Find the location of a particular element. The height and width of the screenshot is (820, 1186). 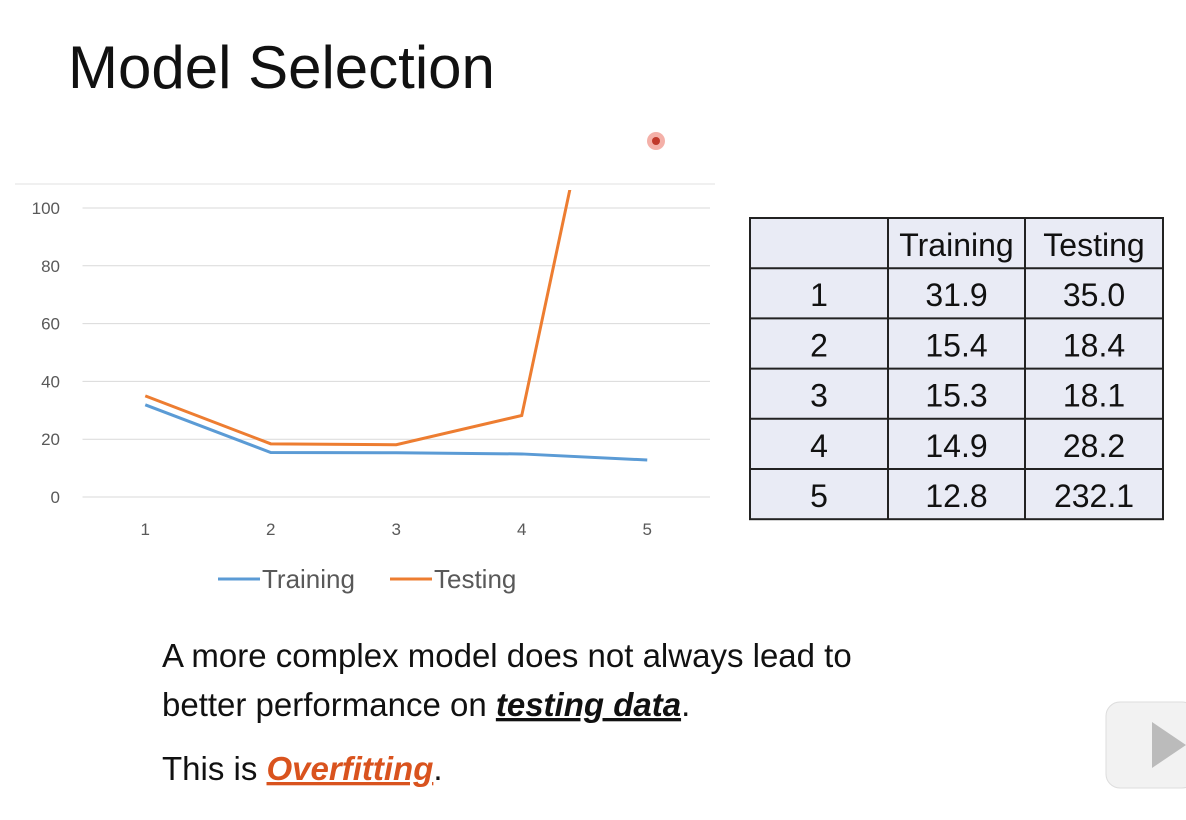

keyword: Overfitting is located at coordinates (350, 768).